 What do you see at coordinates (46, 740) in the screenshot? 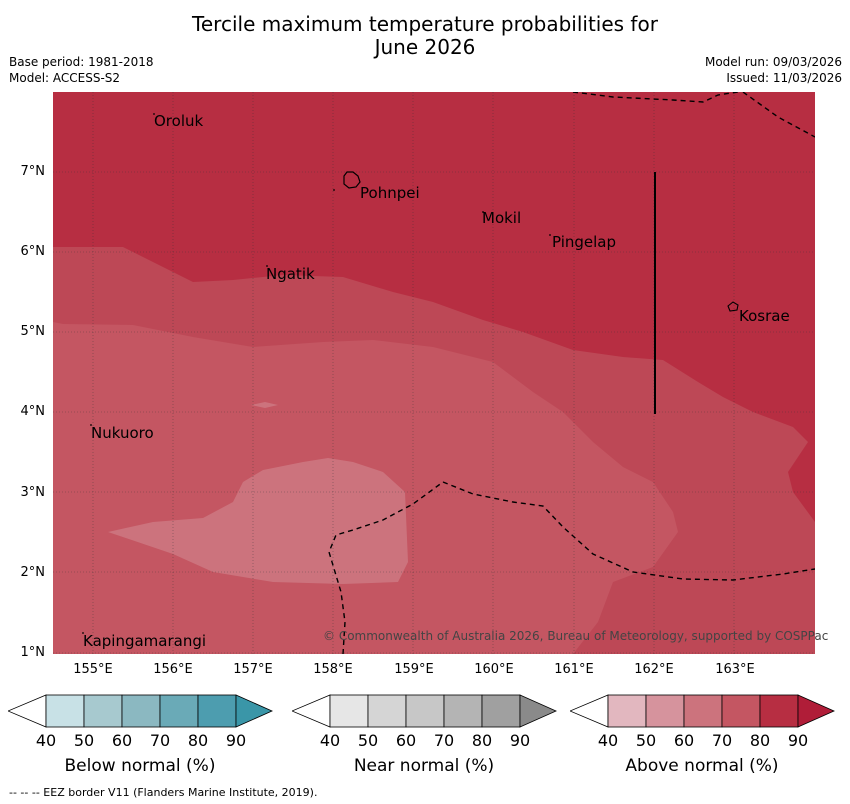
I see `below-tick-40: 40` at bounding box center [46, 740].